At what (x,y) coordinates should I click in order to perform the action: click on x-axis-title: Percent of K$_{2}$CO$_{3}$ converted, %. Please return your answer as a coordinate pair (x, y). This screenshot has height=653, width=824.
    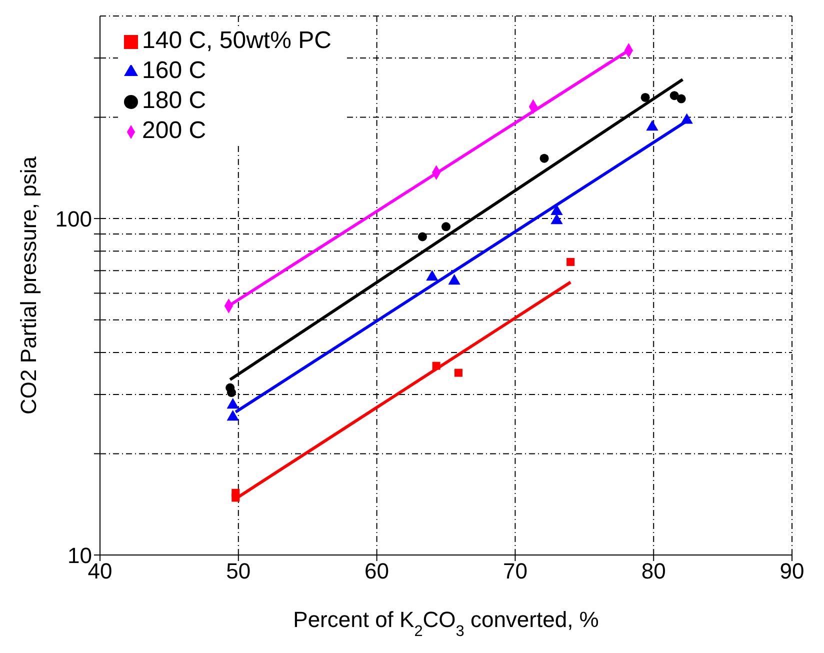
    Looking at the image, I should click on (446, 623).